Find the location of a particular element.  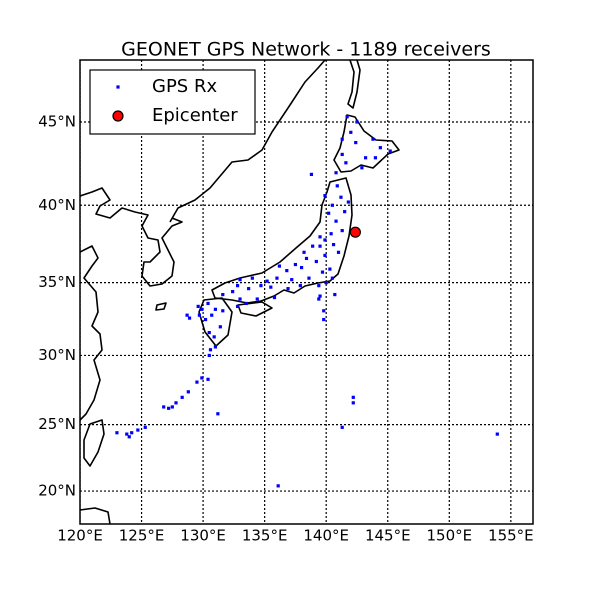

x-tick-label: 145°E is located at coordinates (388, 536).